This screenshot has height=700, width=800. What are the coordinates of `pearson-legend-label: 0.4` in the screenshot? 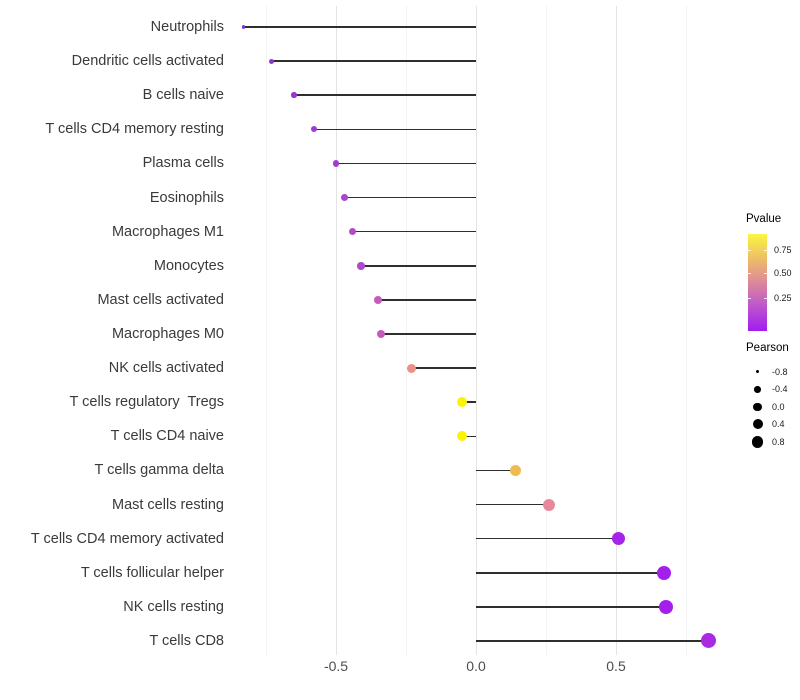 It's located at (778, 424).